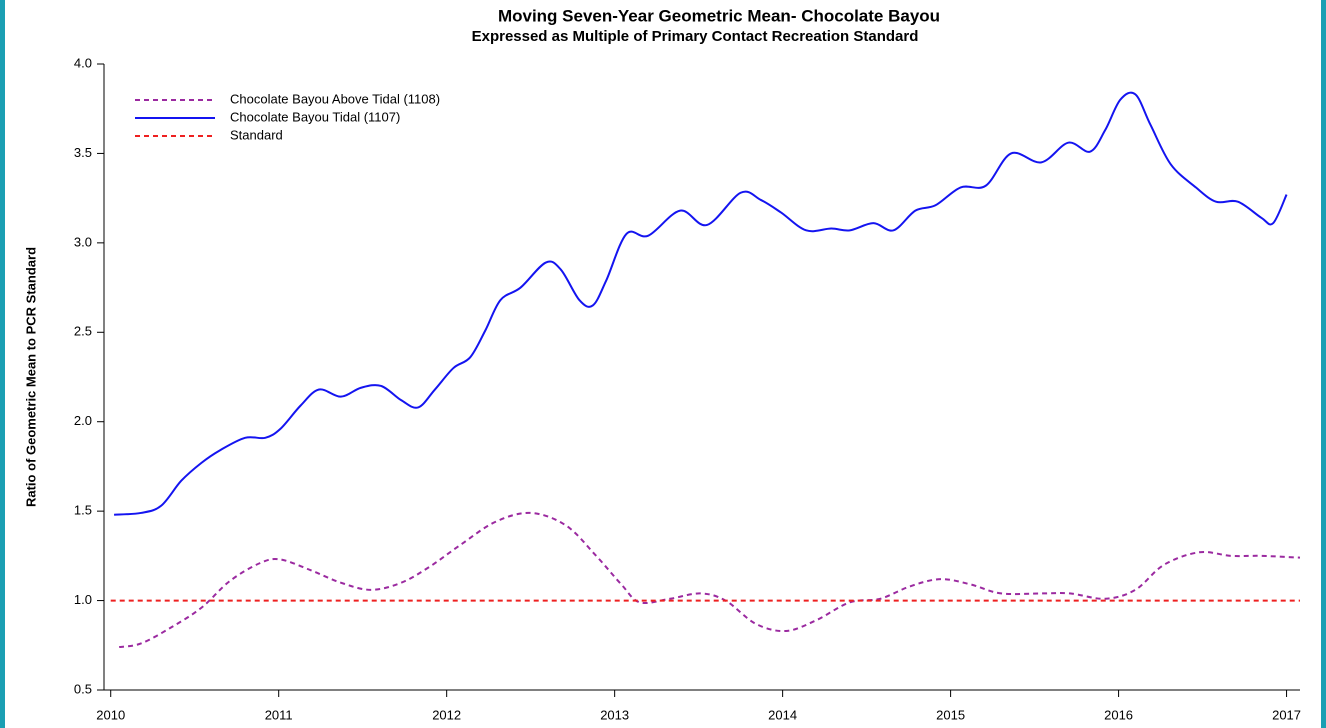  I want to click on x-tick-label: 2016, so click(1118, 714).